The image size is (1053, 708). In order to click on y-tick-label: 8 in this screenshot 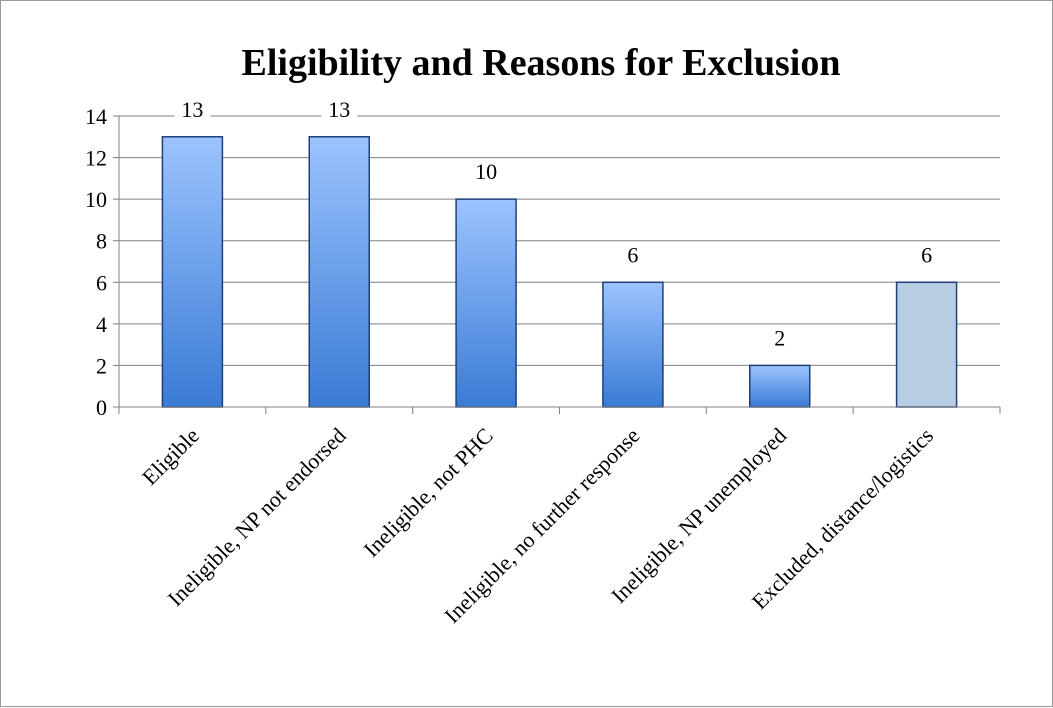, I will do `click(101, 241)`.